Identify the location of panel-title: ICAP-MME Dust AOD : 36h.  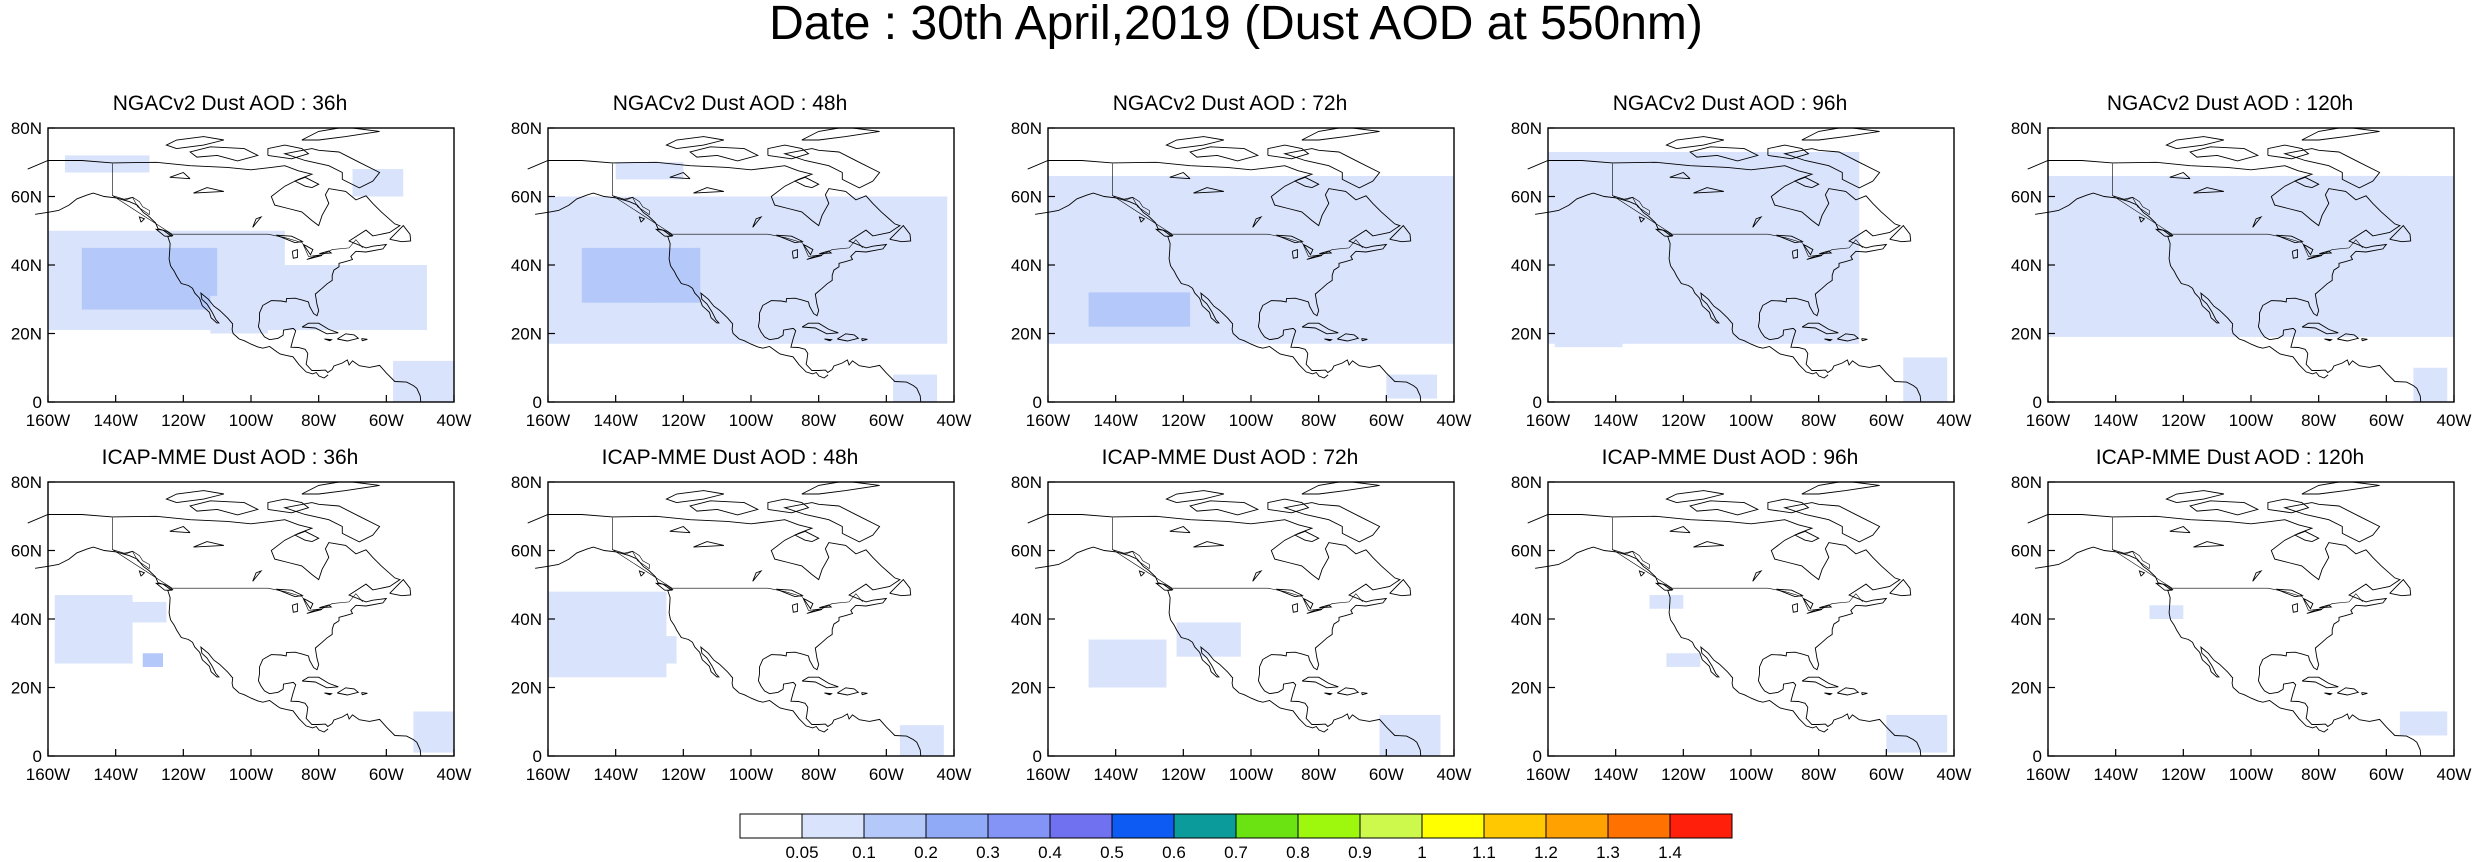
(230, 457).